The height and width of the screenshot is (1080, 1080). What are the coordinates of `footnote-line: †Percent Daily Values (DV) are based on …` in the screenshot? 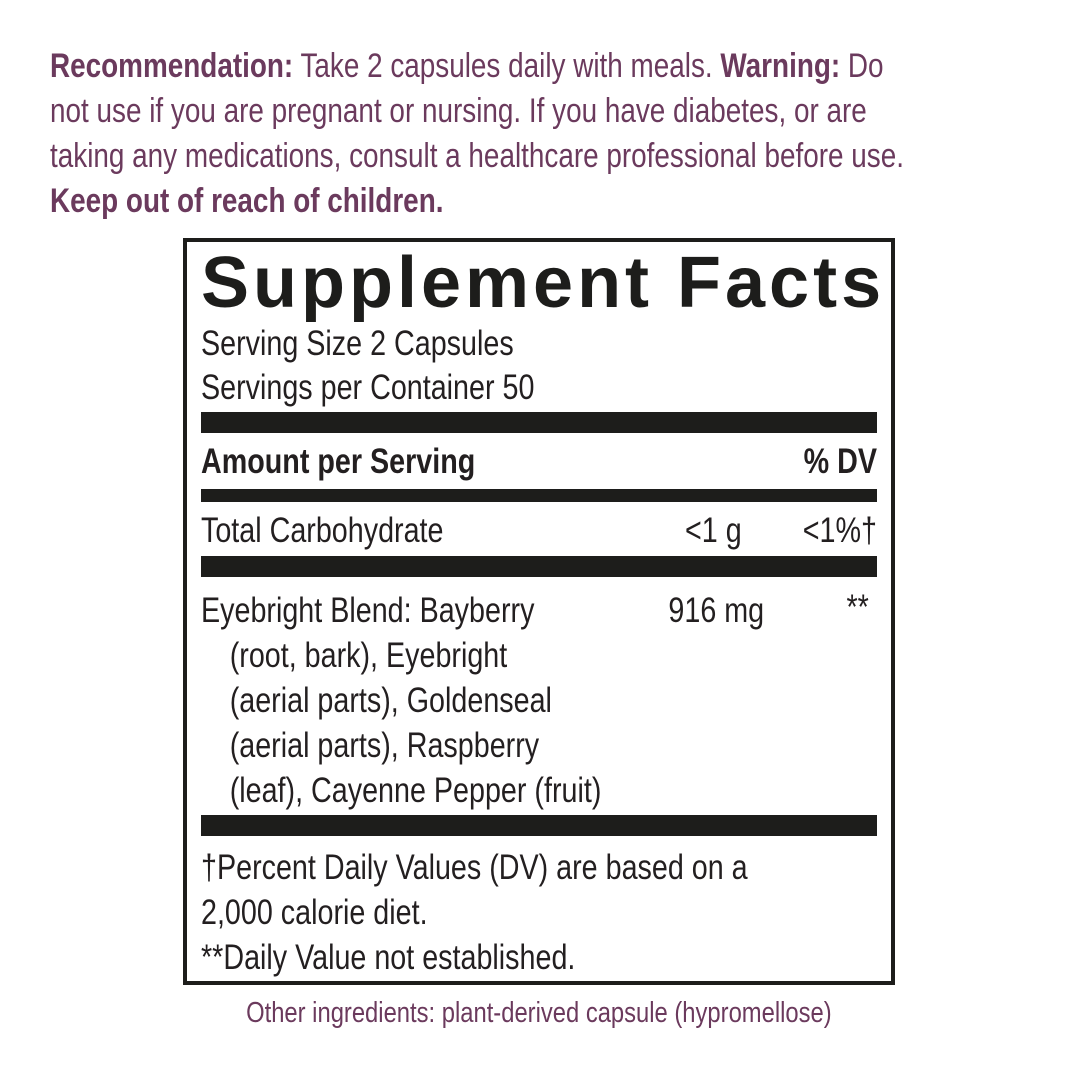 It's located at (474, 867).